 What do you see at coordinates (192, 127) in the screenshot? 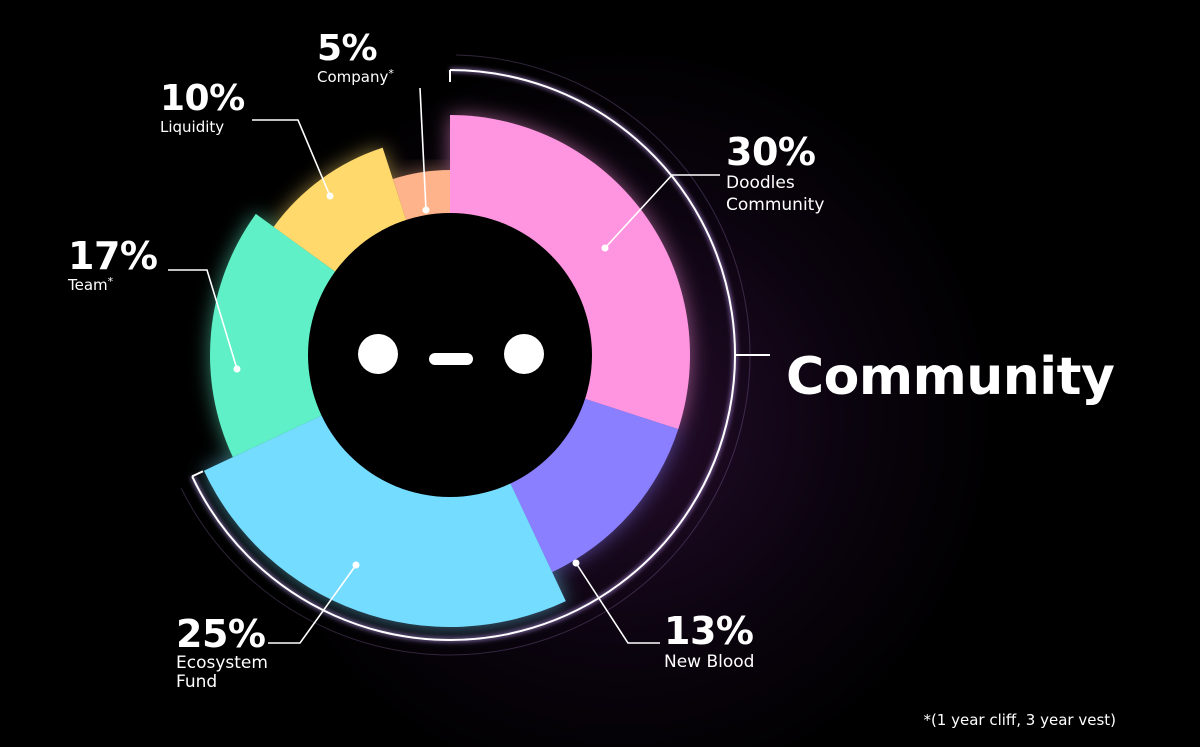
I see `label-name: Liquidity` at bounding box center [192, 127].